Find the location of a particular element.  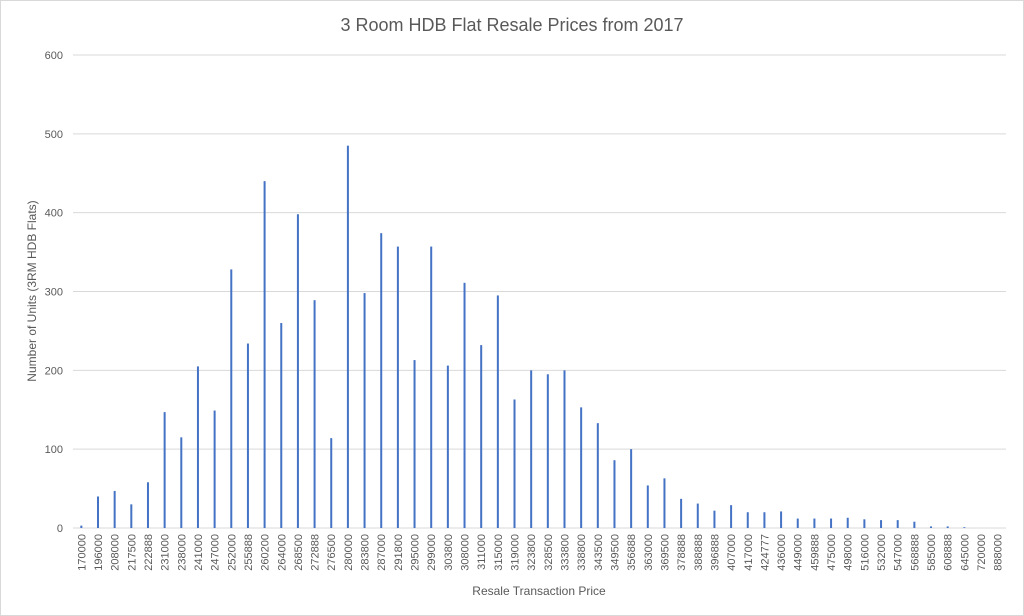

x-tick-label: 498000 is located at coordinates (849, 552).